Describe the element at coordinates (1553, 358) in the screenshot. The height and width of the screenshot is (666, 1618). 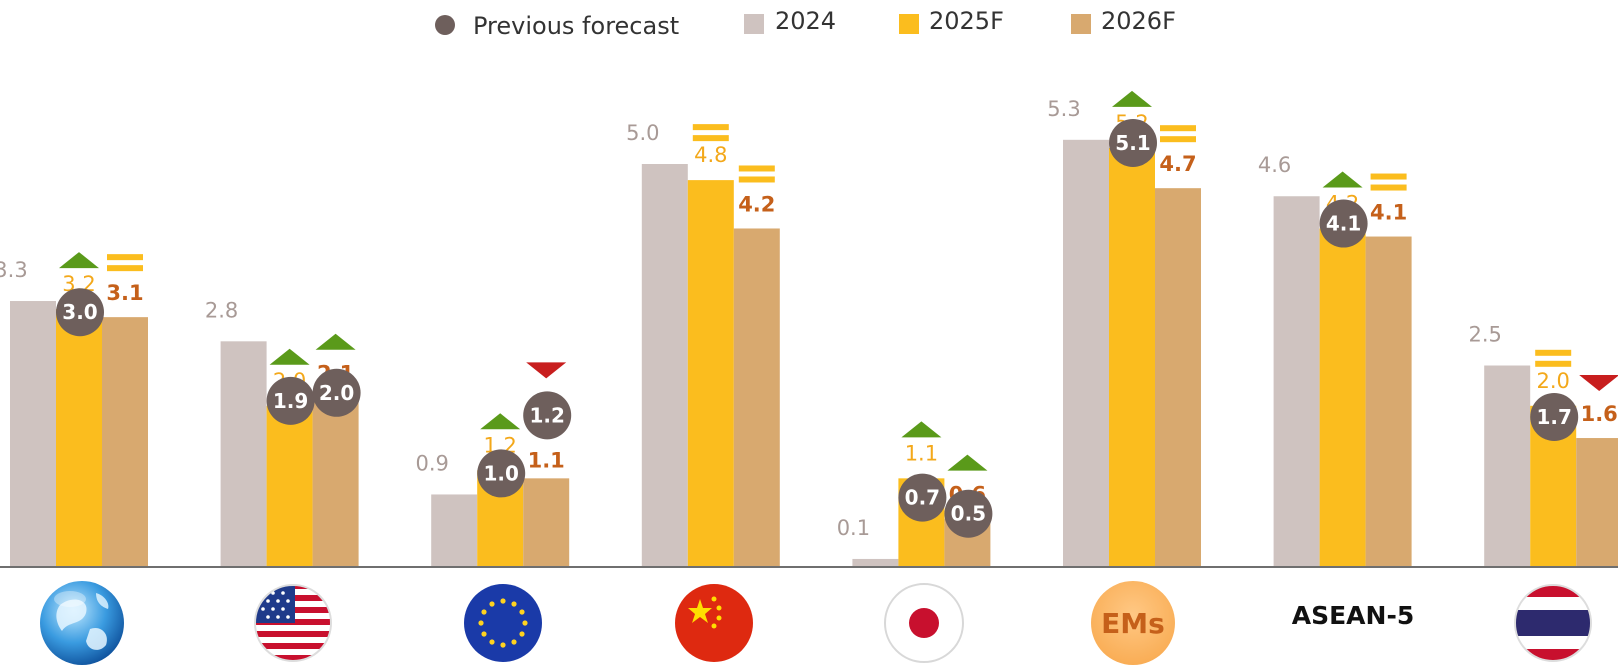
I see `thailand-2025f-unchanged-icon` at that location.